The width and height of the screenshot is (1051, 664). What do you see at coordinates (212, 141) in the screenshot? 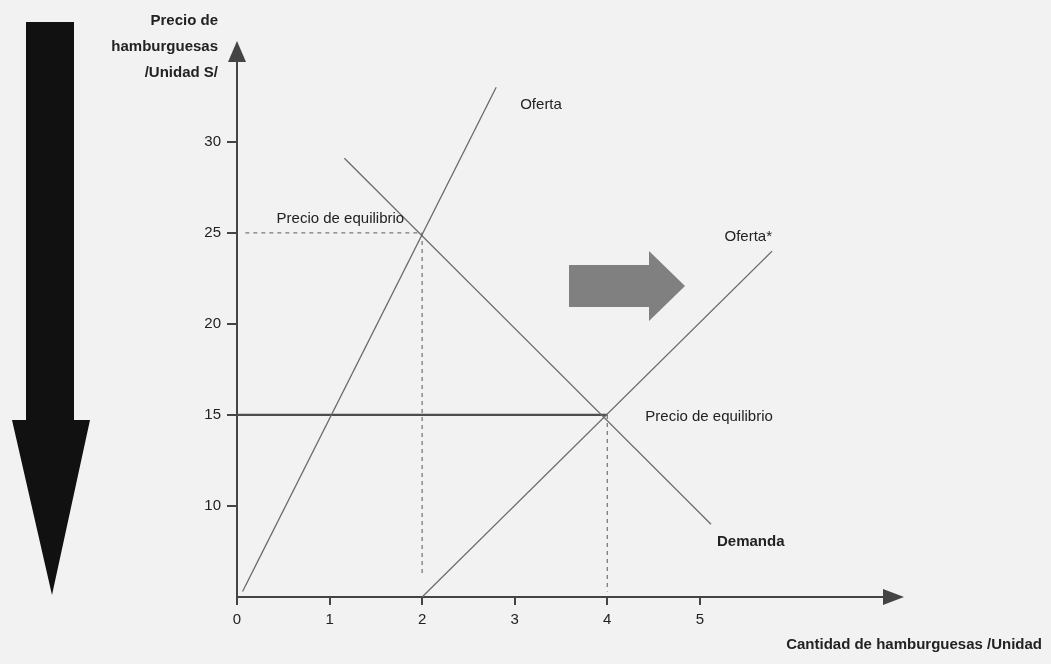
I see `y-tick-label: 30` at bounding box center [212, 141].